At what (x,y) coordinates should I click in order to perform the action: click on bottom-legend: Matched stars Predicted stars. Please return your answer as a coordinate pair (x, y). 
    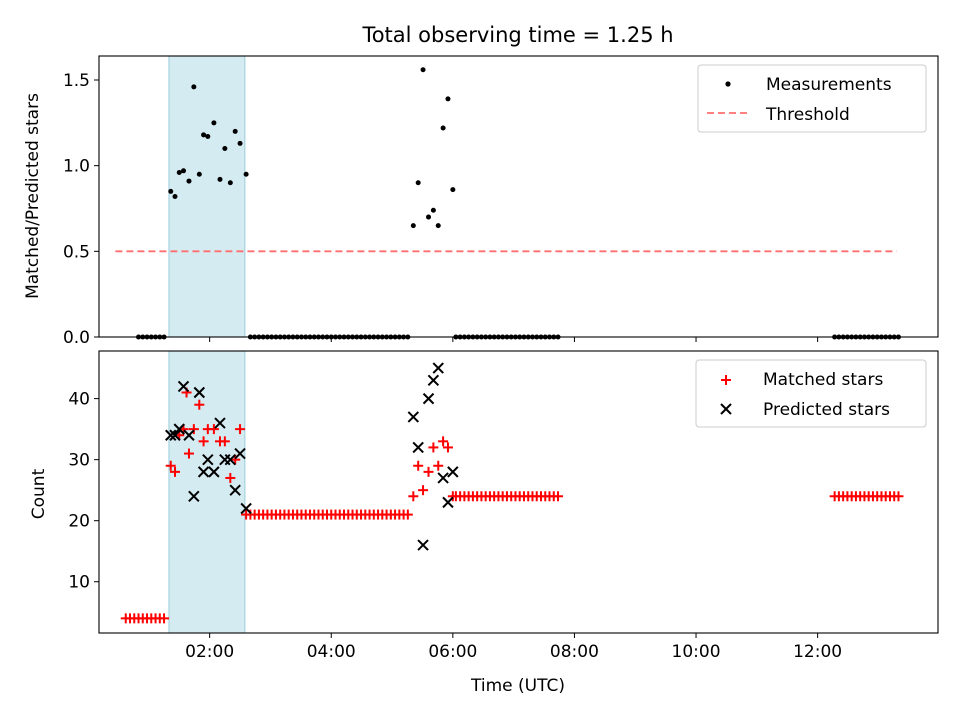
    Looking at the image, I should click on (811, 393).